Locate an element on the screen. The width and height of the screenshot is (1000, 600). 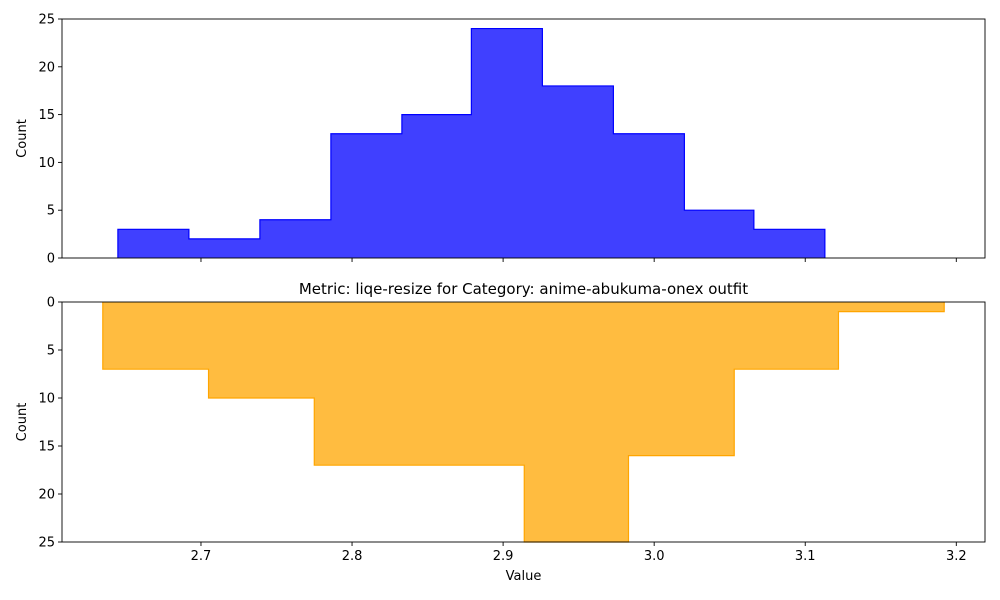
x-tick-label: 3.0 is located at coordinates (654, 556).